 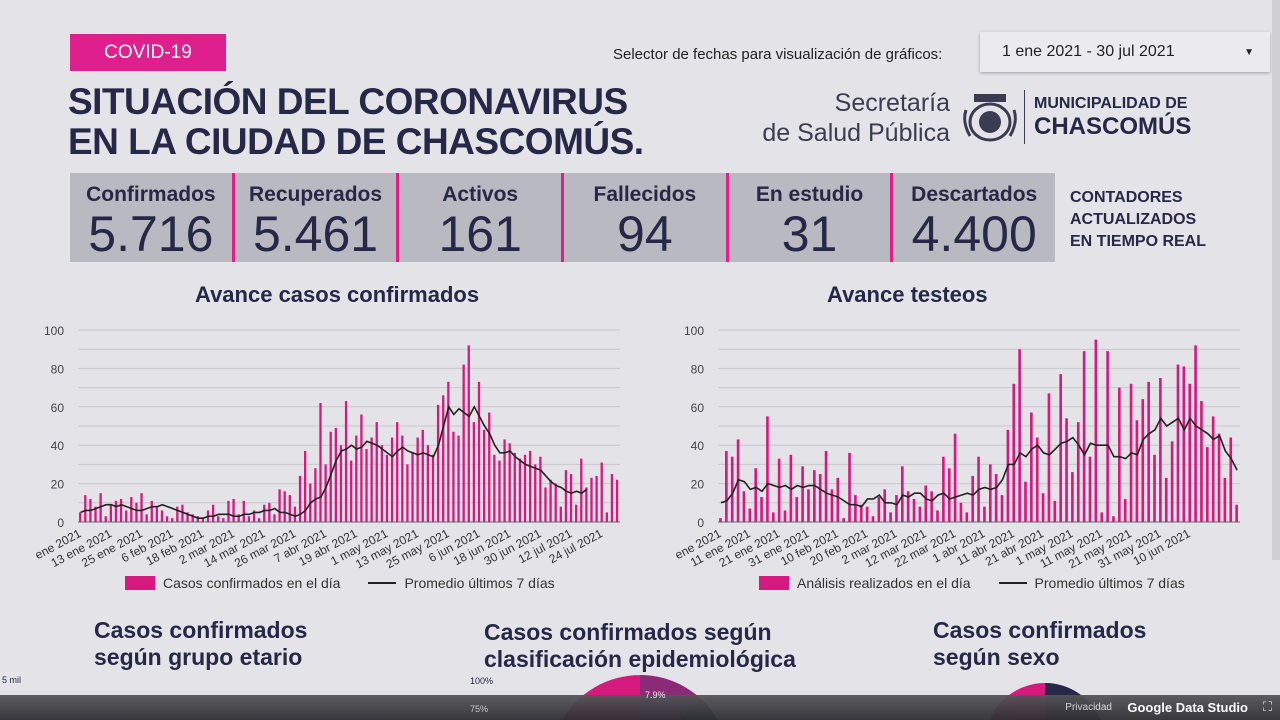 What do you see at coordinates (990, 118) in the screenshot?
I see `municipal-crest-icon` at bounding box center [990, 118].